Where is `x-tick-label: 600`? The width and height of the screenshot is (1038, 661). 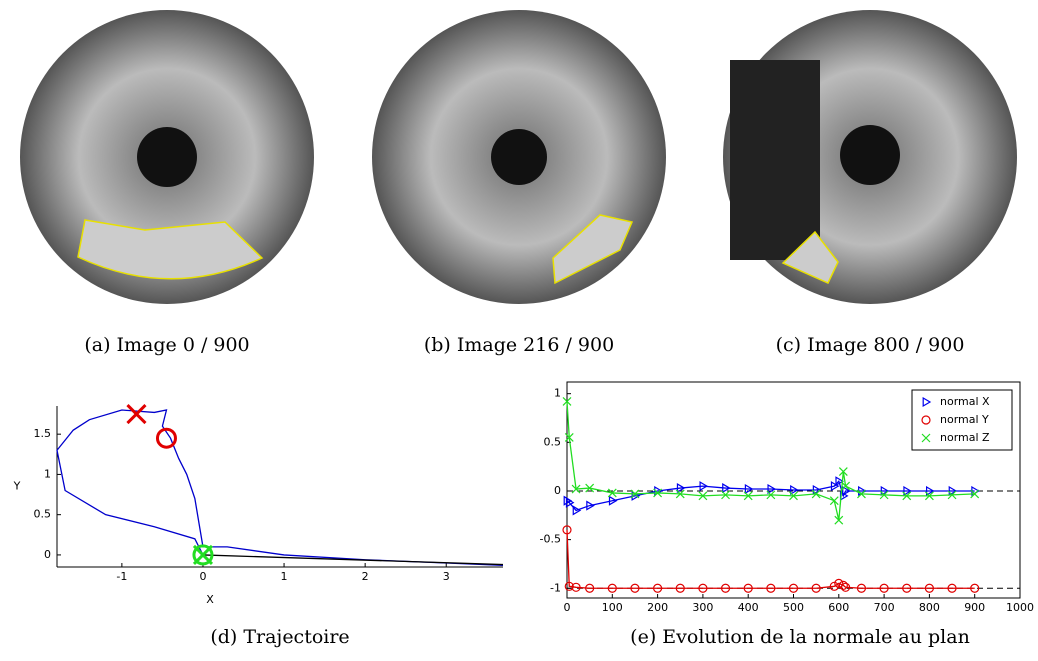
x-tick-label: 600 is located at coordinates (838, 607).